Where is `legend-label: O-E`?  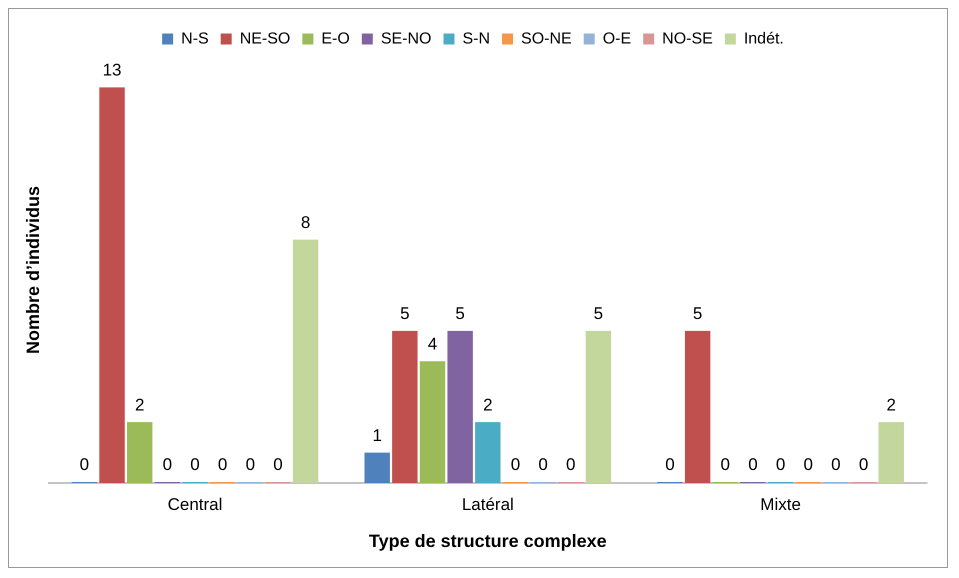
legend-label: O-E is located at coordinates (617, 39).